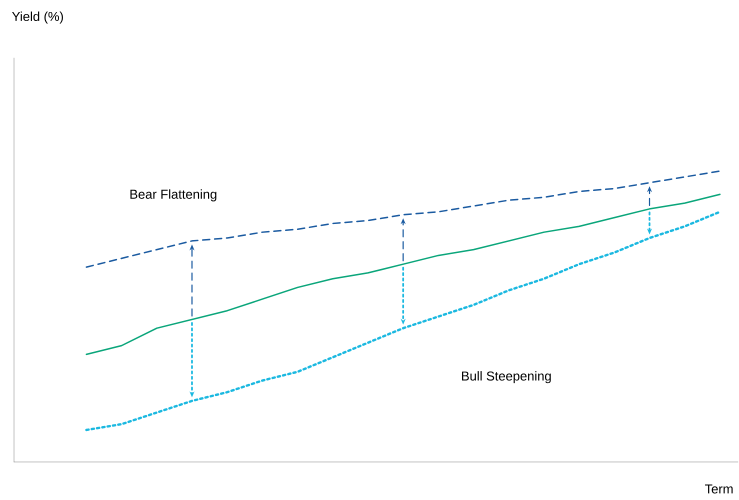 Image resolution: width=739 pixels, height=500 pixels. What do you see at coordinates (37, 18) in the screenshot?
I see `text: Yield (%)` at bounding box center [37, 18].